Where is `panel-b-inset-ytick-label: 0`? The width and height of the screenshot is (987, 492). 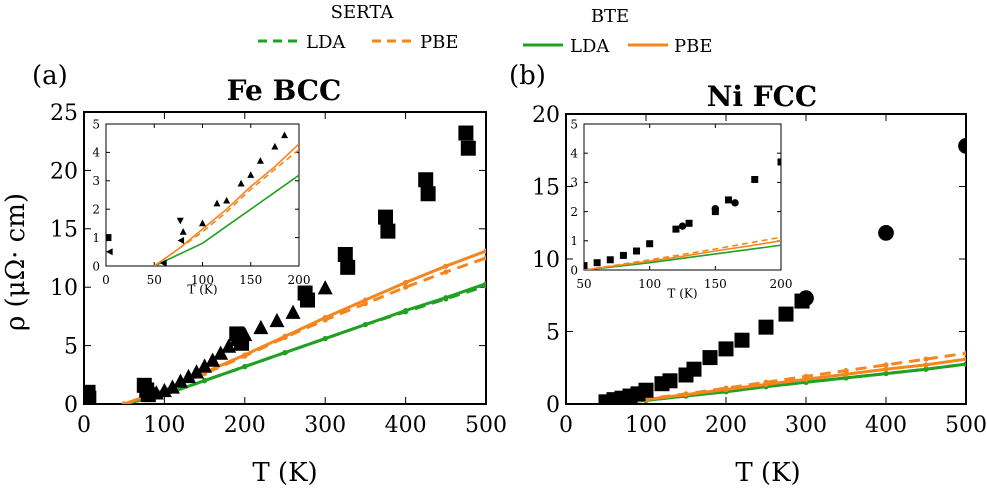 panel-b-inset-ytick-label: 0 is located at coordinates (574, 270).